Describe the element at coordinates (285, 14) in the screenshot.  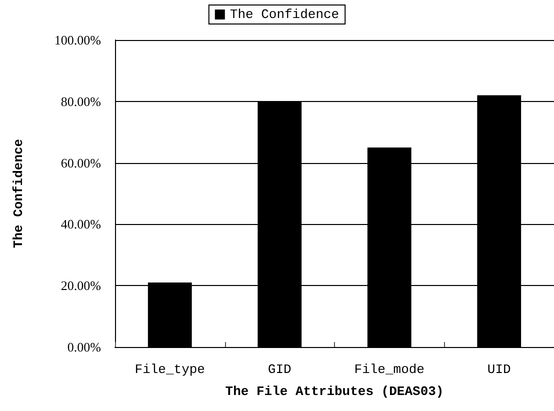
I see `legend-label: The Confidence` at that location.